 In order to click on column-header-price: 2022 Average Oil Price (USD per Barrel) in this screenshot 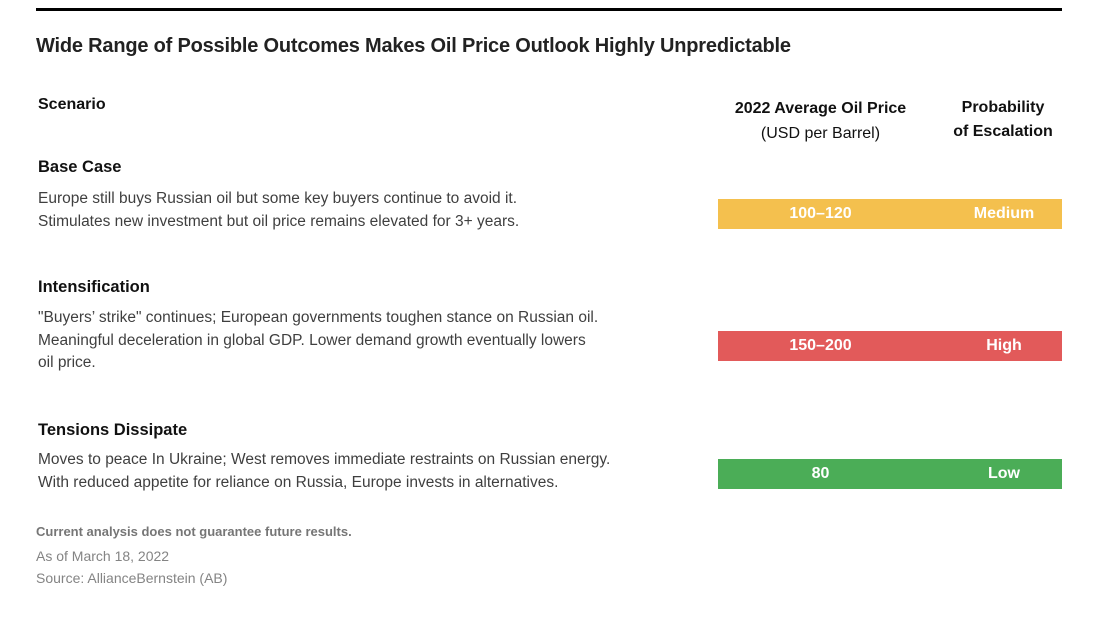, I will do `click(820, 121)`.